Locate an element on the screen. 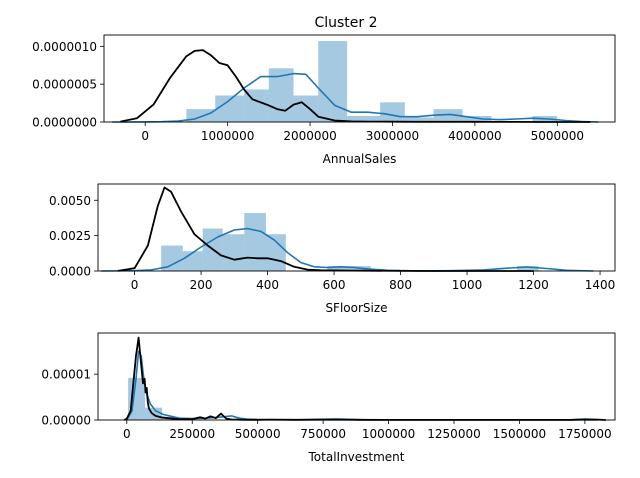 The image size is (640, 478). x-tick-label: 1400 is located at coordinates (600, 285).